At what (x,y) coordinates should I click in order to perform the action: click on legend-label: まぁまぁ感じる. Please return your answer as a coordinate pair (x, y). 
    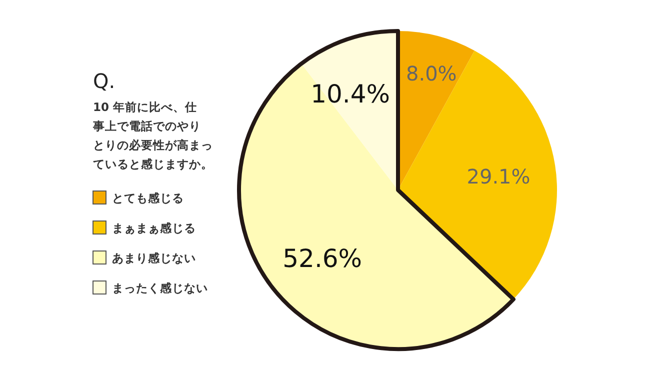
    Looking at the image, I should click on (154, 228).